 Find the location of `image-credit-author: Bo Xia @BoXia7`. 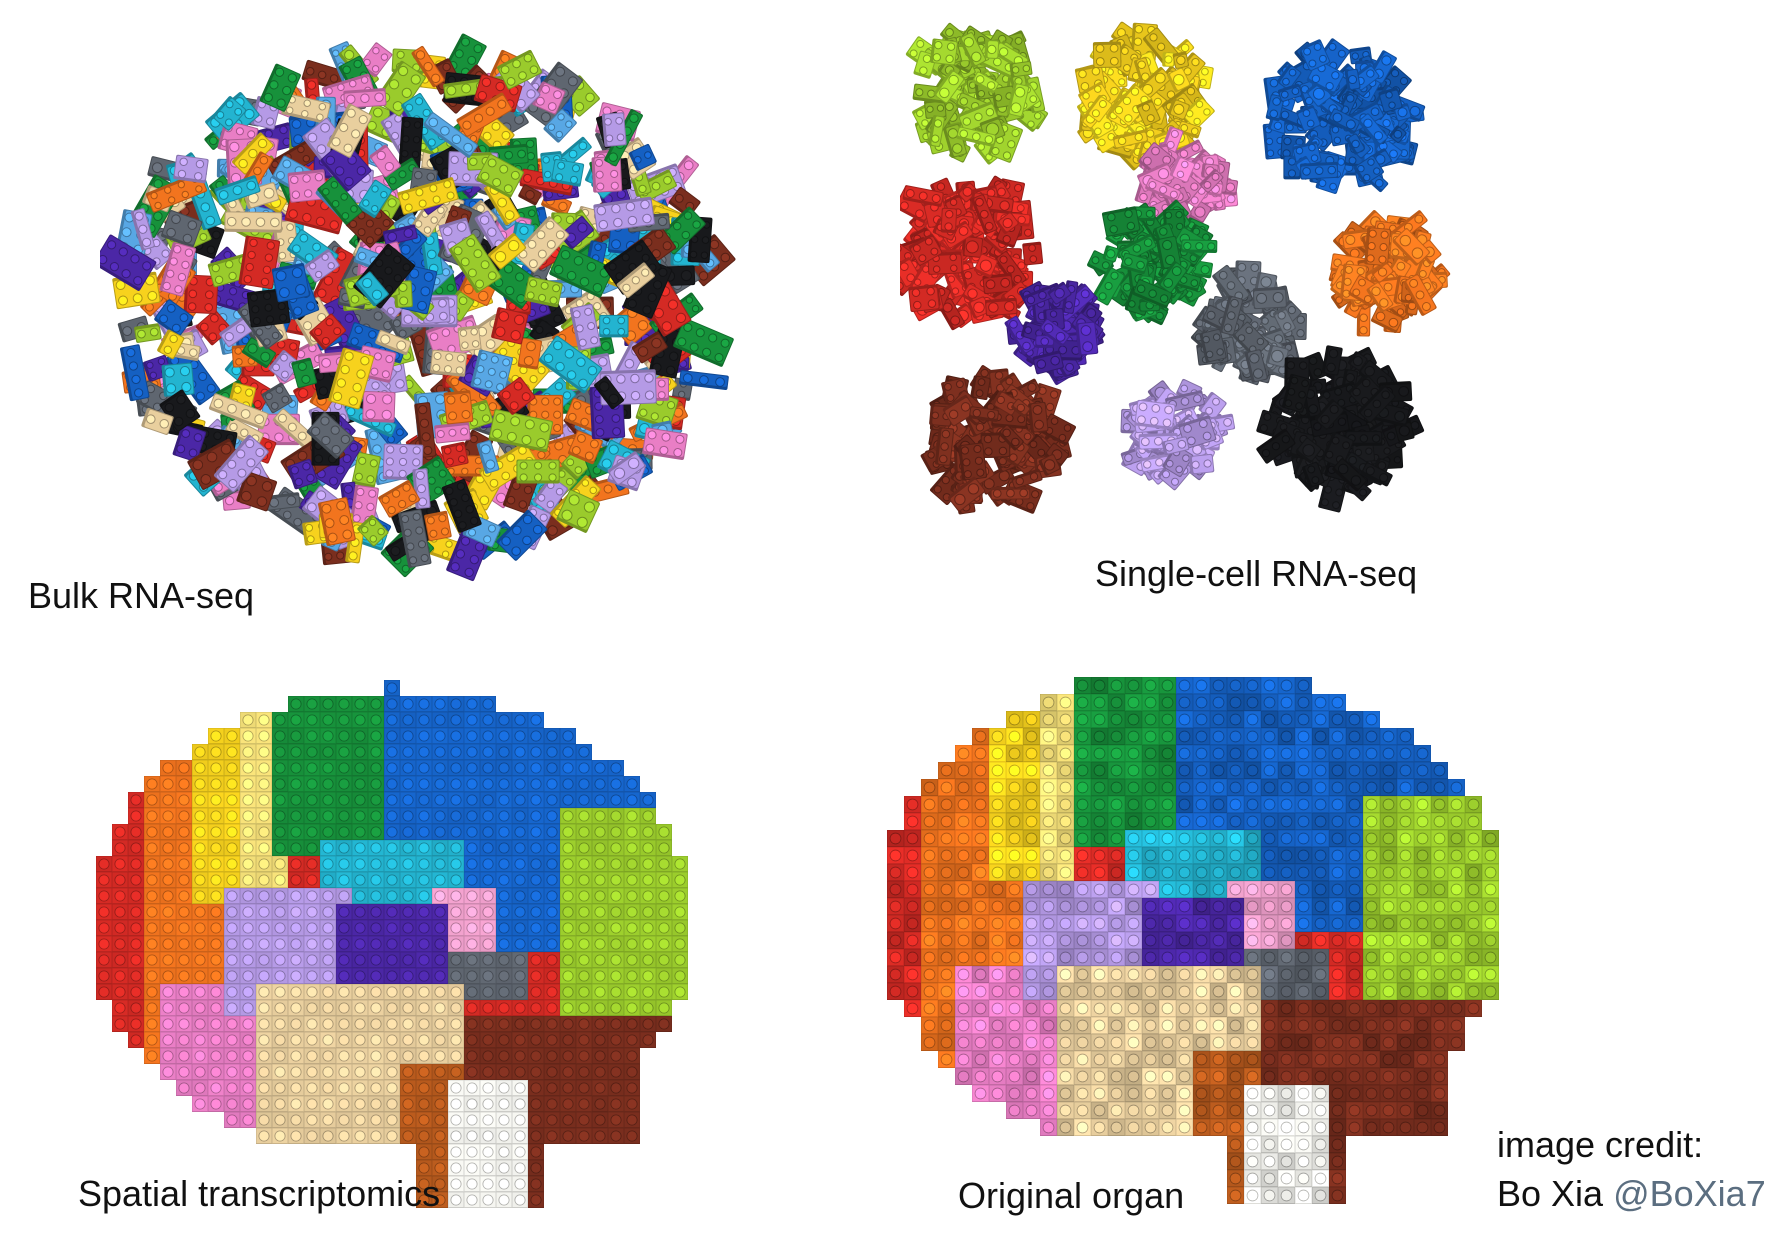

image-credit-author: Bo Xia @BoXia7 is located at coordinates (1631, 1193).